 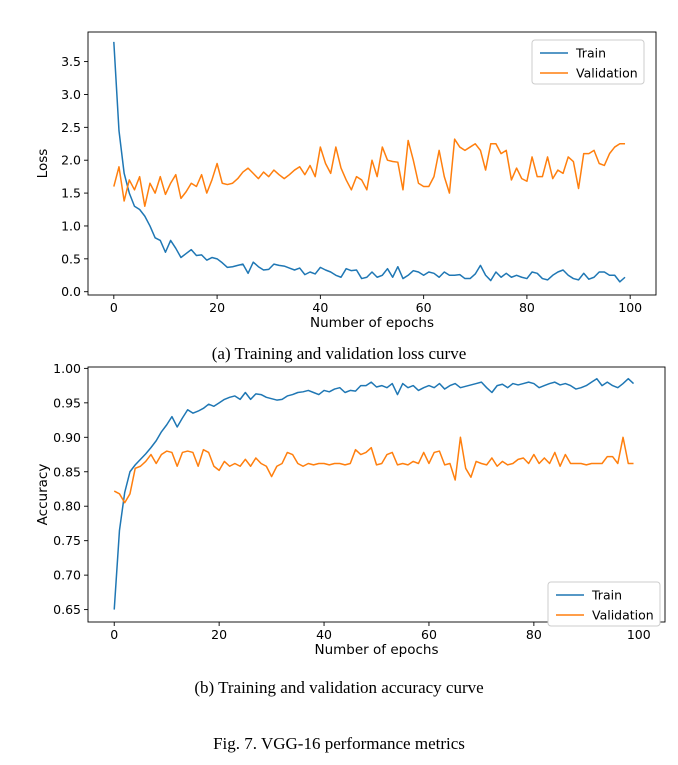 What do you see at coordinates (71, 193) in the screenshot?
I see `y-tick-label: 1.5` at bounding box center [71, 193].